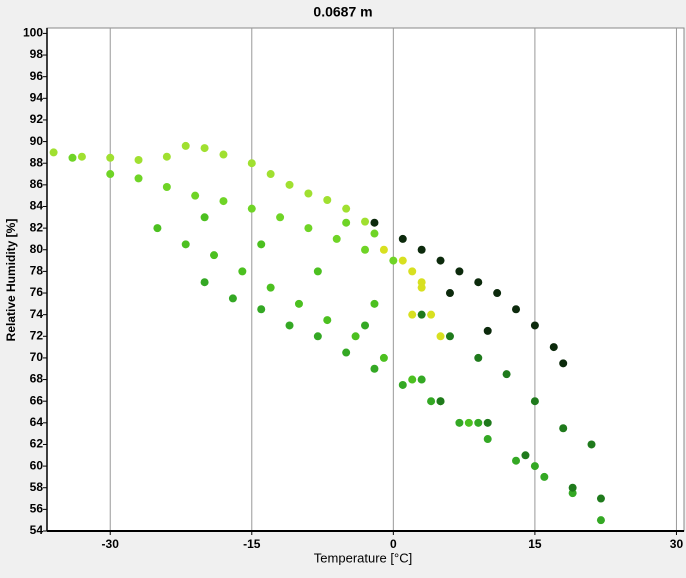 This screenshot has height=578, width=686. What do you see at coordinates (37, 357) in the screenshot?
I see `y-tick-label: 70` at bounding box center [37, 357].